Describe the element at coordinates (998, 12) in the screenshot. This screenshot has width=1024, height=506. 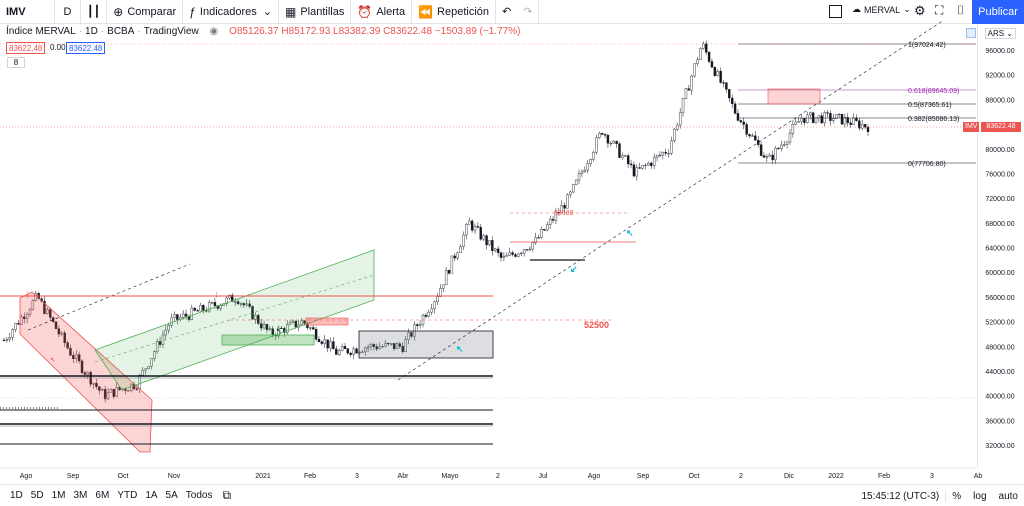
I see `publish-button: Publicar` at that location.